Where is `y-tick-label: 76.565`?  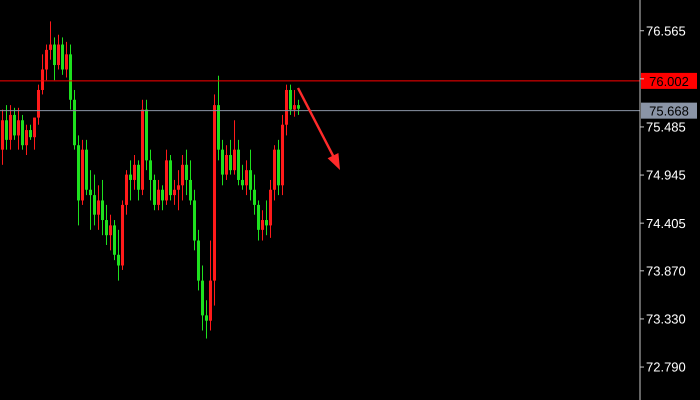 y-tick-label: 76.565 is located at coordinates (666, 30).